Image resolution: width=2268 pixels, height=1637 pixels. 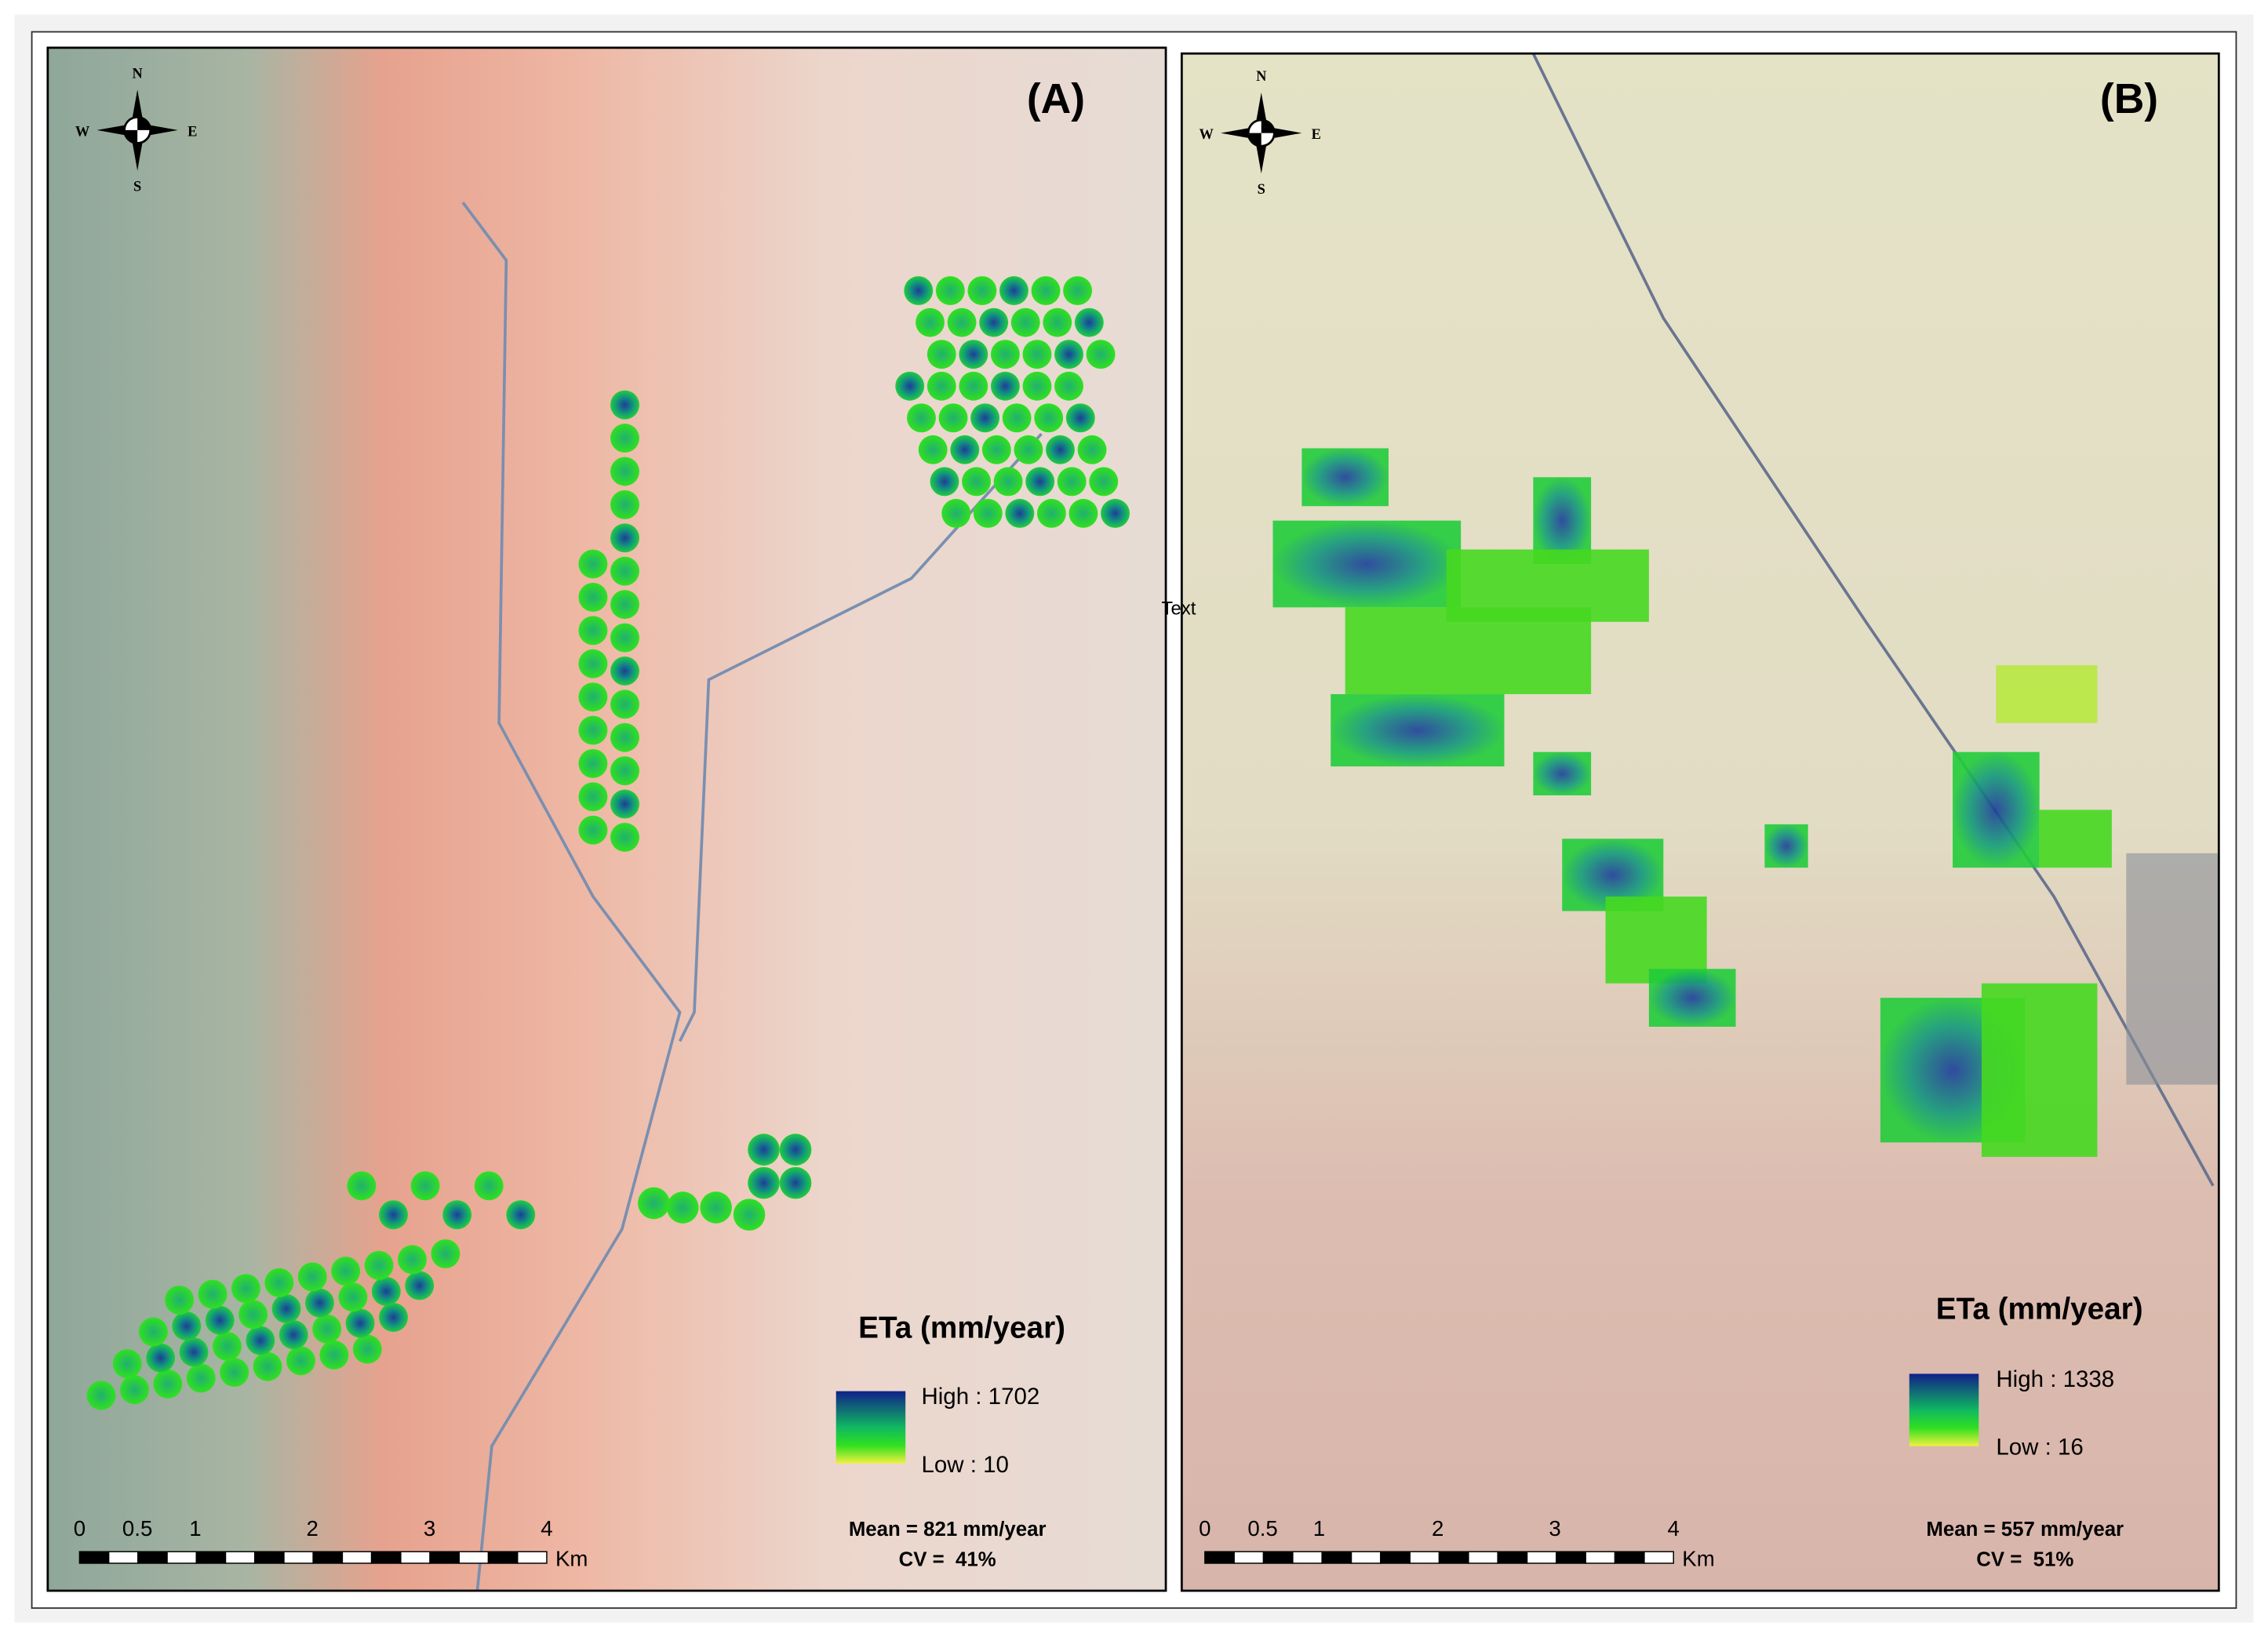 I want to click on compass-center, so click(x=137, y=130).